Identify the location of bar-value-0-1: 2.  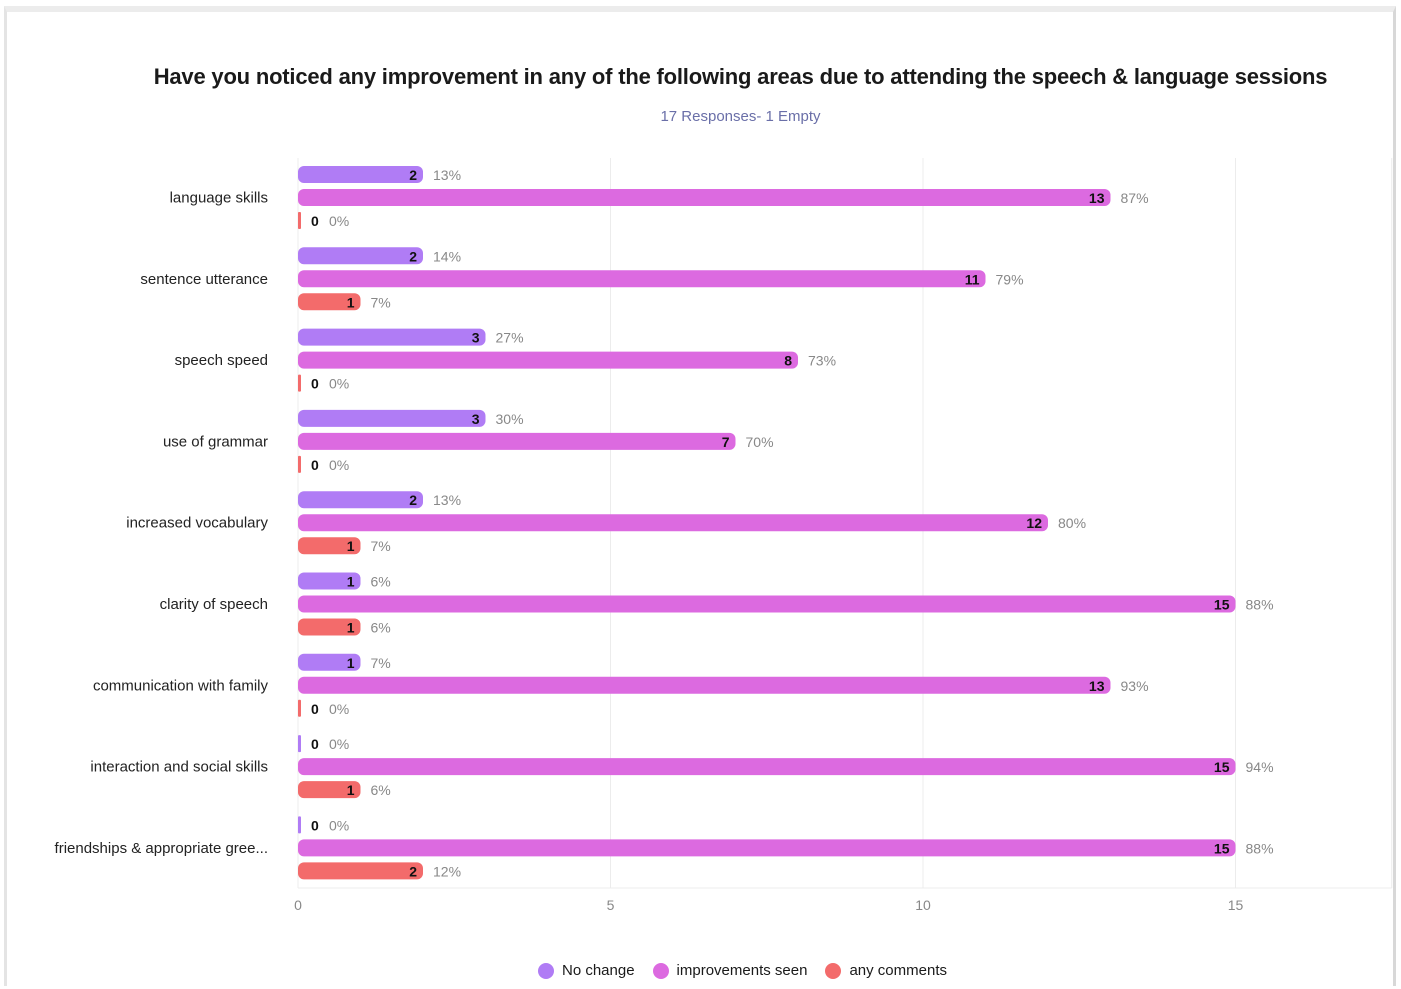
(413, 256).